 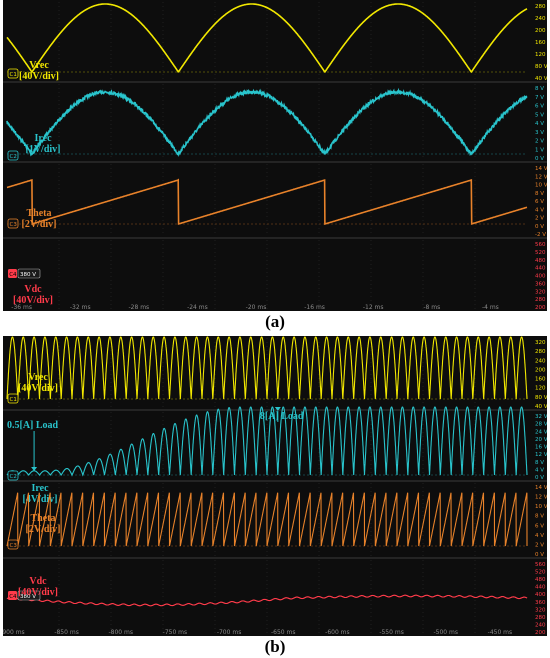 I want to click on channel-badge: C1, so click(x=13, y=75).